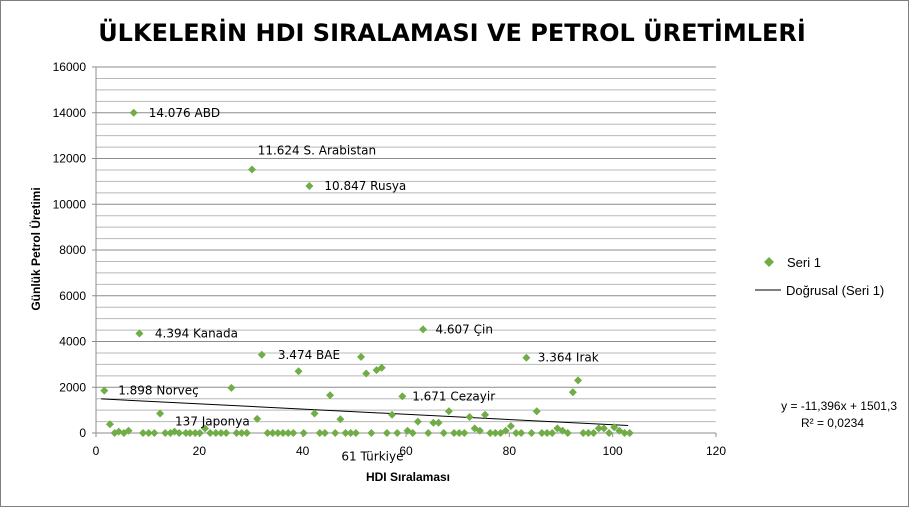 This screenshot has width=909, height=507. Describe the element at coordinates (819, 276) in the screenshot. I see `legend: Seri 1 Doğrusal (Seri 1)` at that location.